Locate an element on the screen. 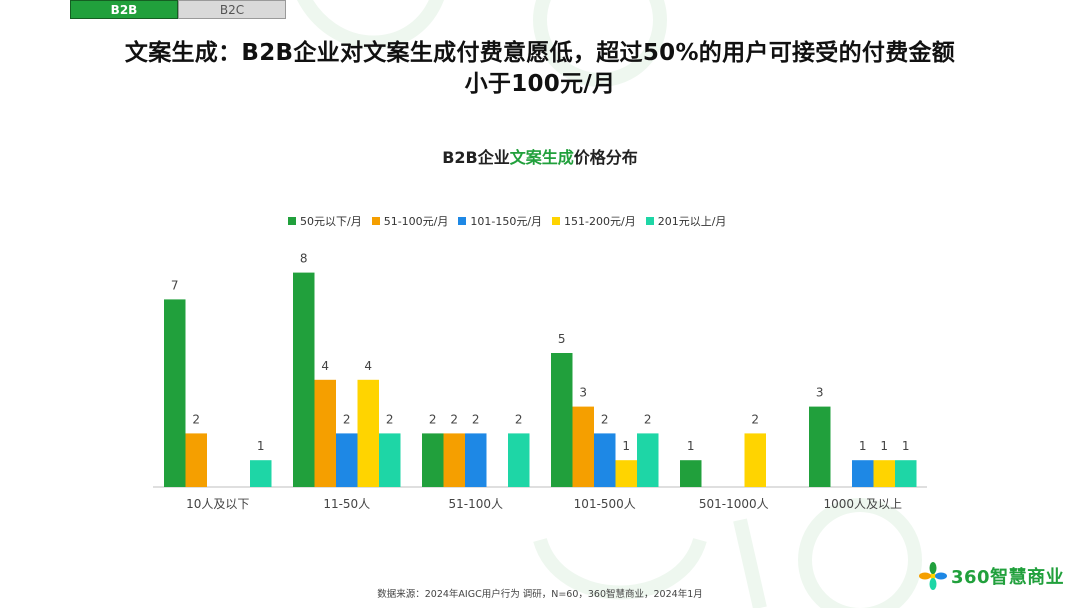 This screenshot has height=608, width=1080. x-tick-label: 51-100人 is located at coordinates (475, 504).